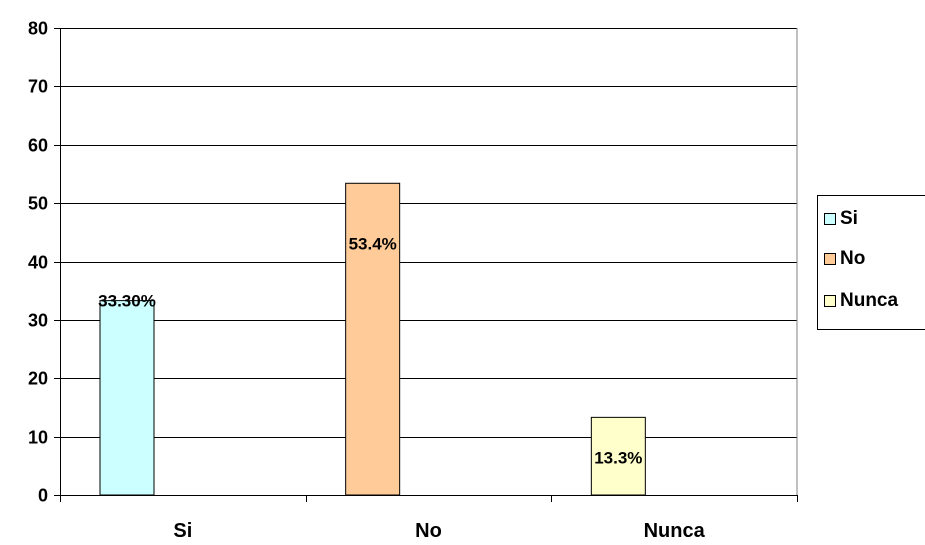  What do you see at coordinates (38, 379) in the screenshot?
I see `y-tick-label: 20` at bounding box center [38, 379].